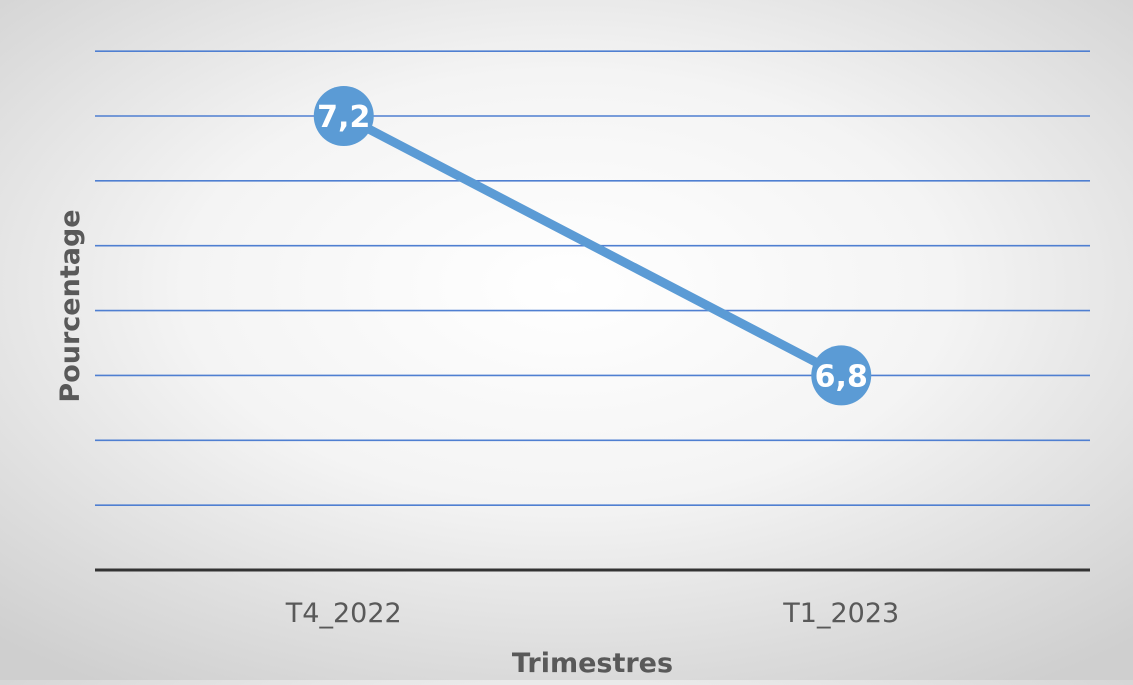  I want to click on y-axis-title: Pourcentage, so click(70, 305).